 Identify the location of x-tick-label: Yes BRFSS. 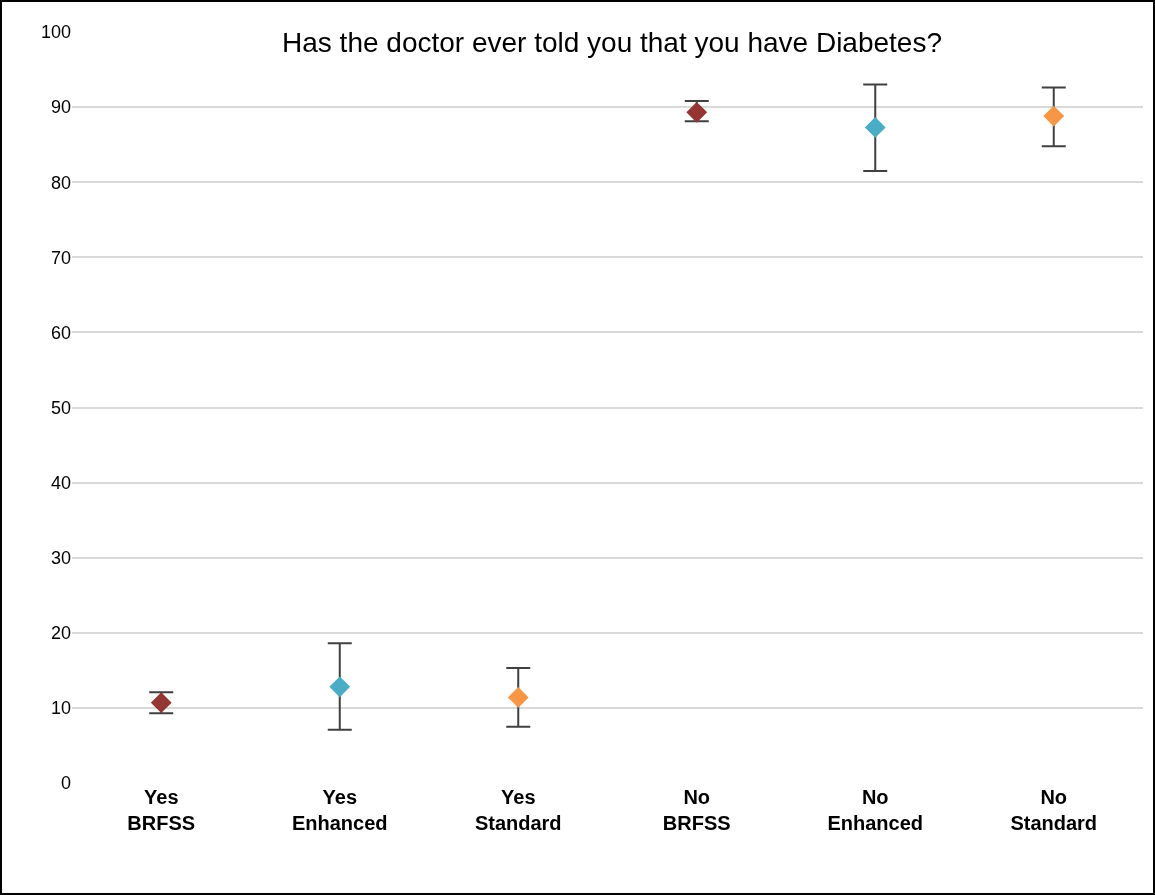
(161, 810).